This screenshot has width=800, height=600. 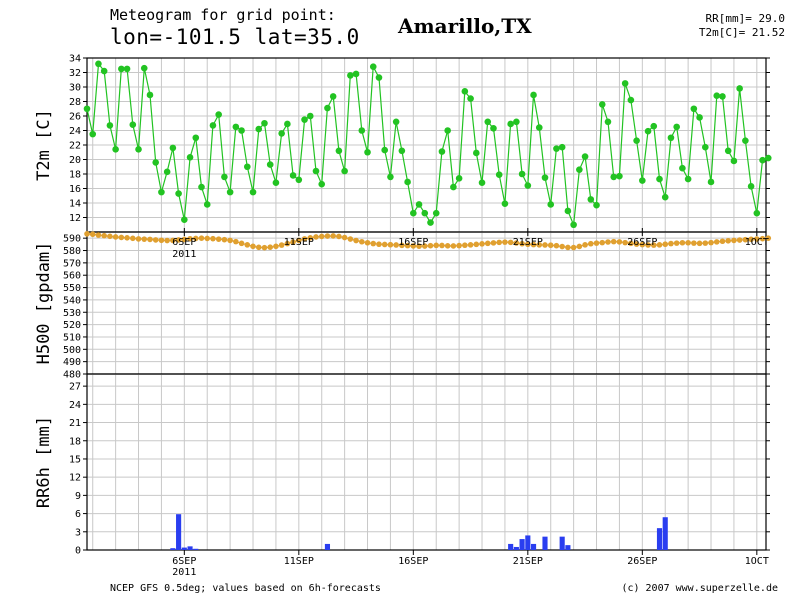 What do you see at coordinates (72, 288) in the screenshot?
I see `y-tick-label: 550` at bounding box center [72, 288].